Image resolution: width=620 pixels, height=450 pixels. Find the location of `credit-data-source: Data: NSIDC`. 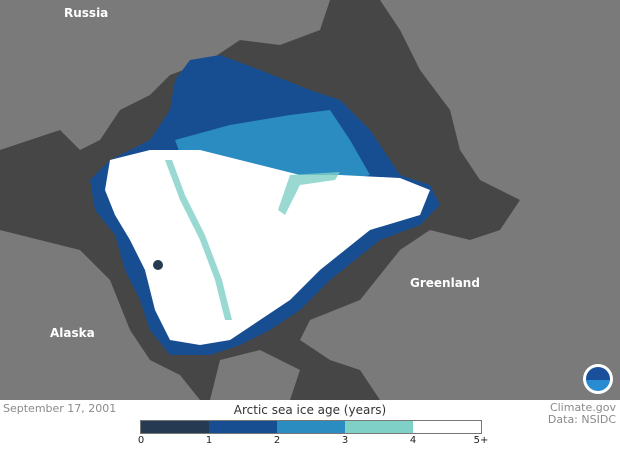

credit-data-source: Data: NSIDC is located at coordinates (581, 419).